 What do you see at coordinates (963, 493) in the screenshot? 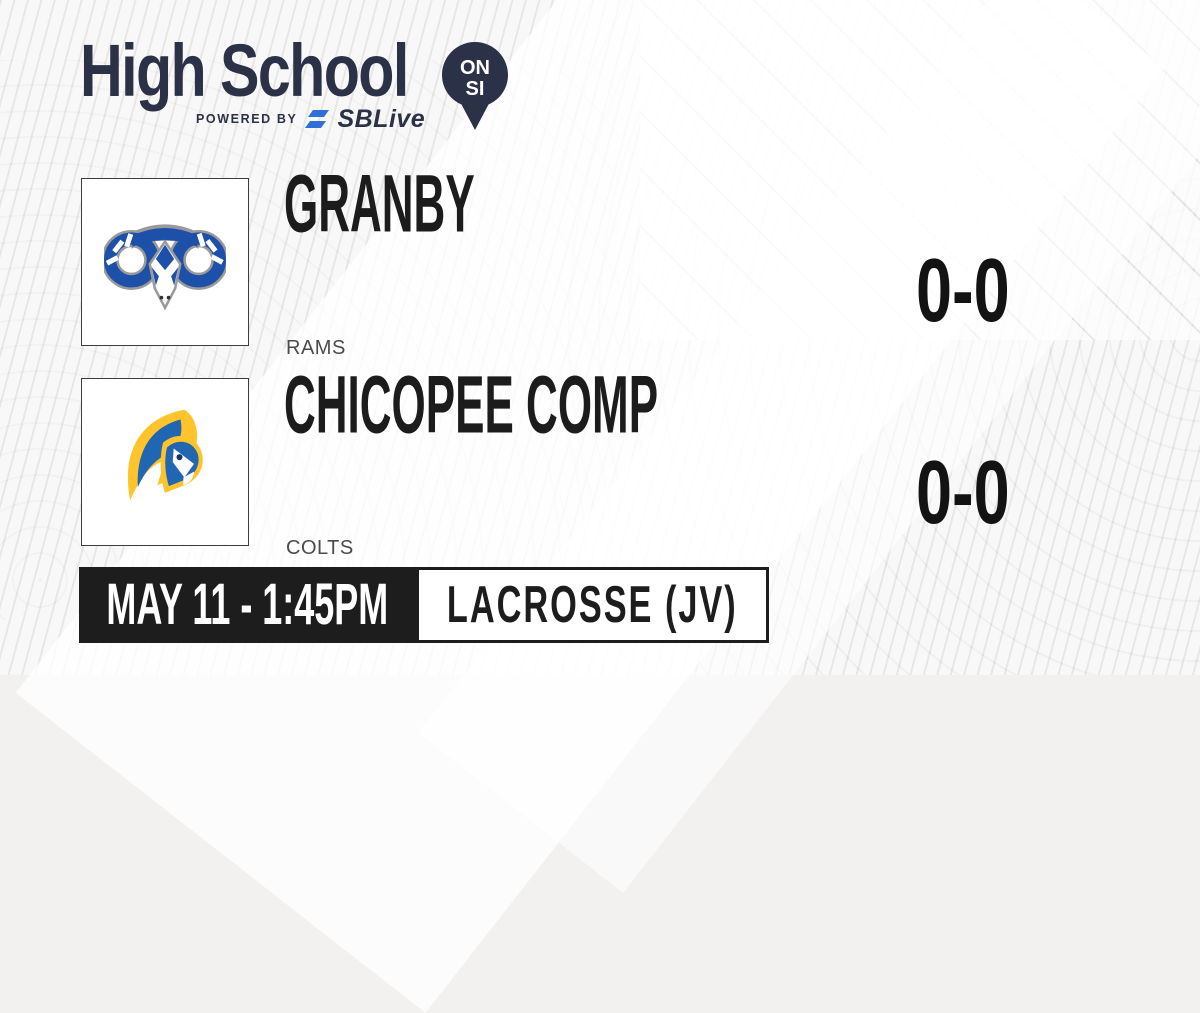
I see `team2-record: 0-0` at bounding box center [963, 493].